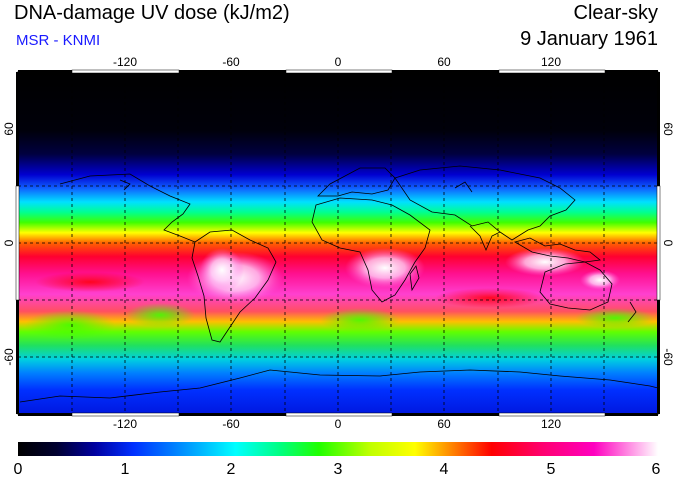  I want to click on lon-label-bottom: -60, so click(231, 424).